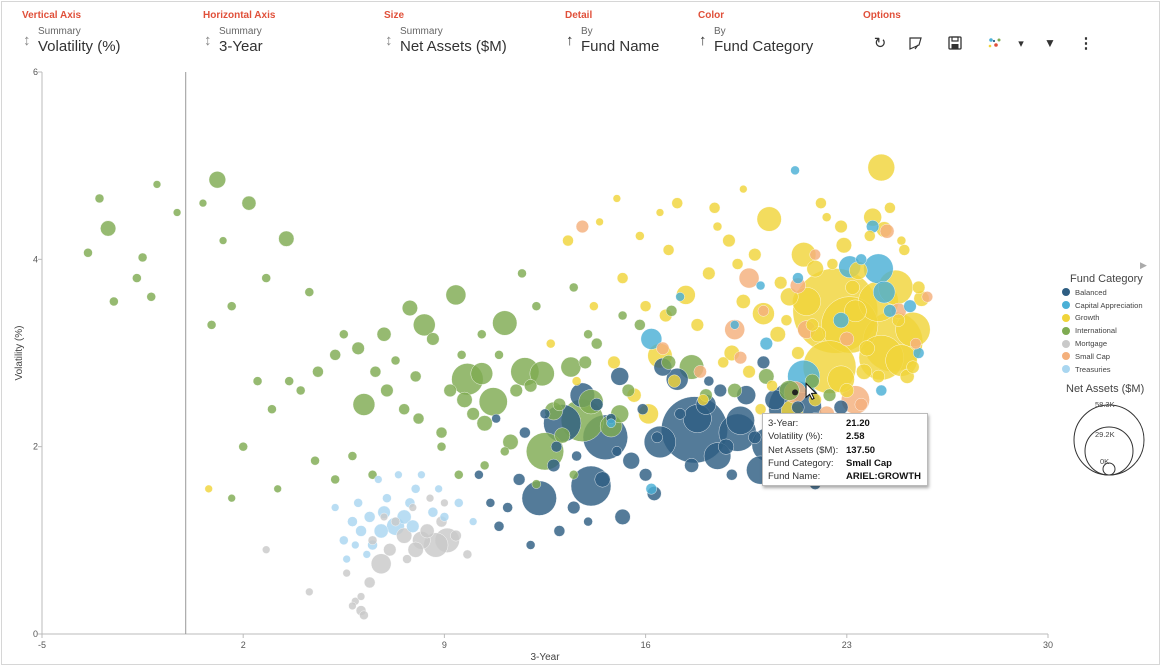 This screenshot has height=668, width=1163. What do you see at coordinates (239, 35) in the screenshot?
I see `horizontal-axis-shelf: Horizontal Axis ↕ Summary 3-Year` at bounding box center [239, 35].